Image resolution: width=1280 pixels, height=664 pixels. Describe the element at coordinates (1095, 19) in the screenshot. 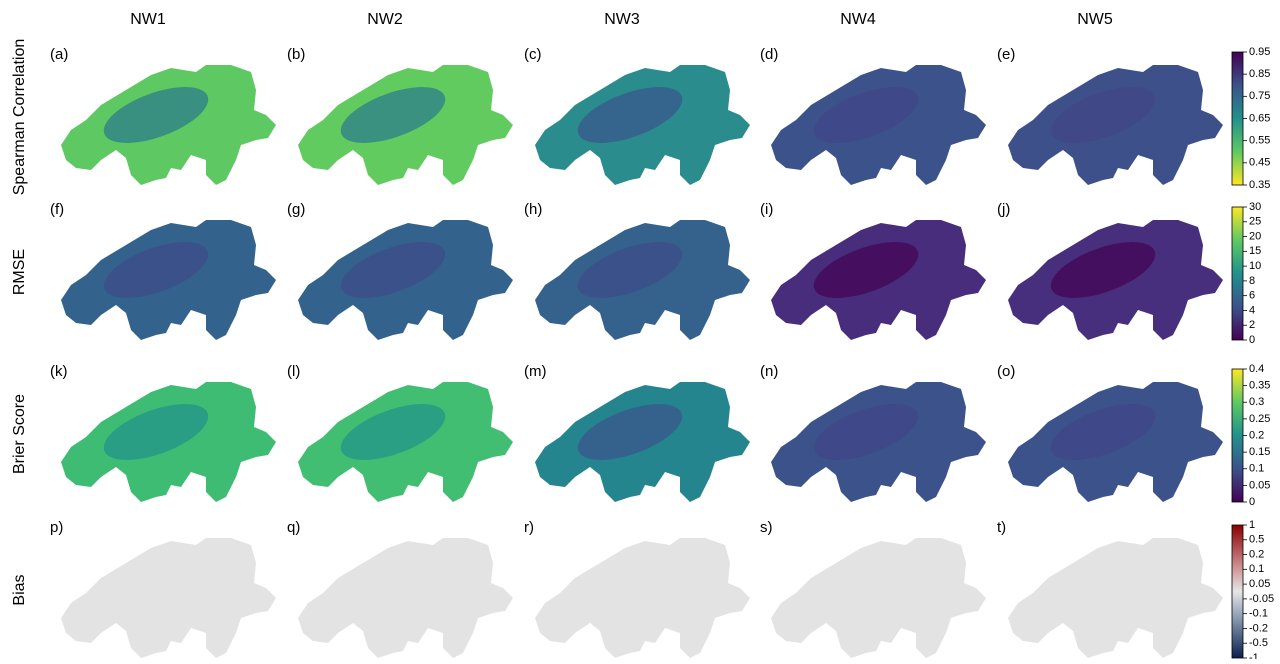

I see `column-header: NW5` at that location.